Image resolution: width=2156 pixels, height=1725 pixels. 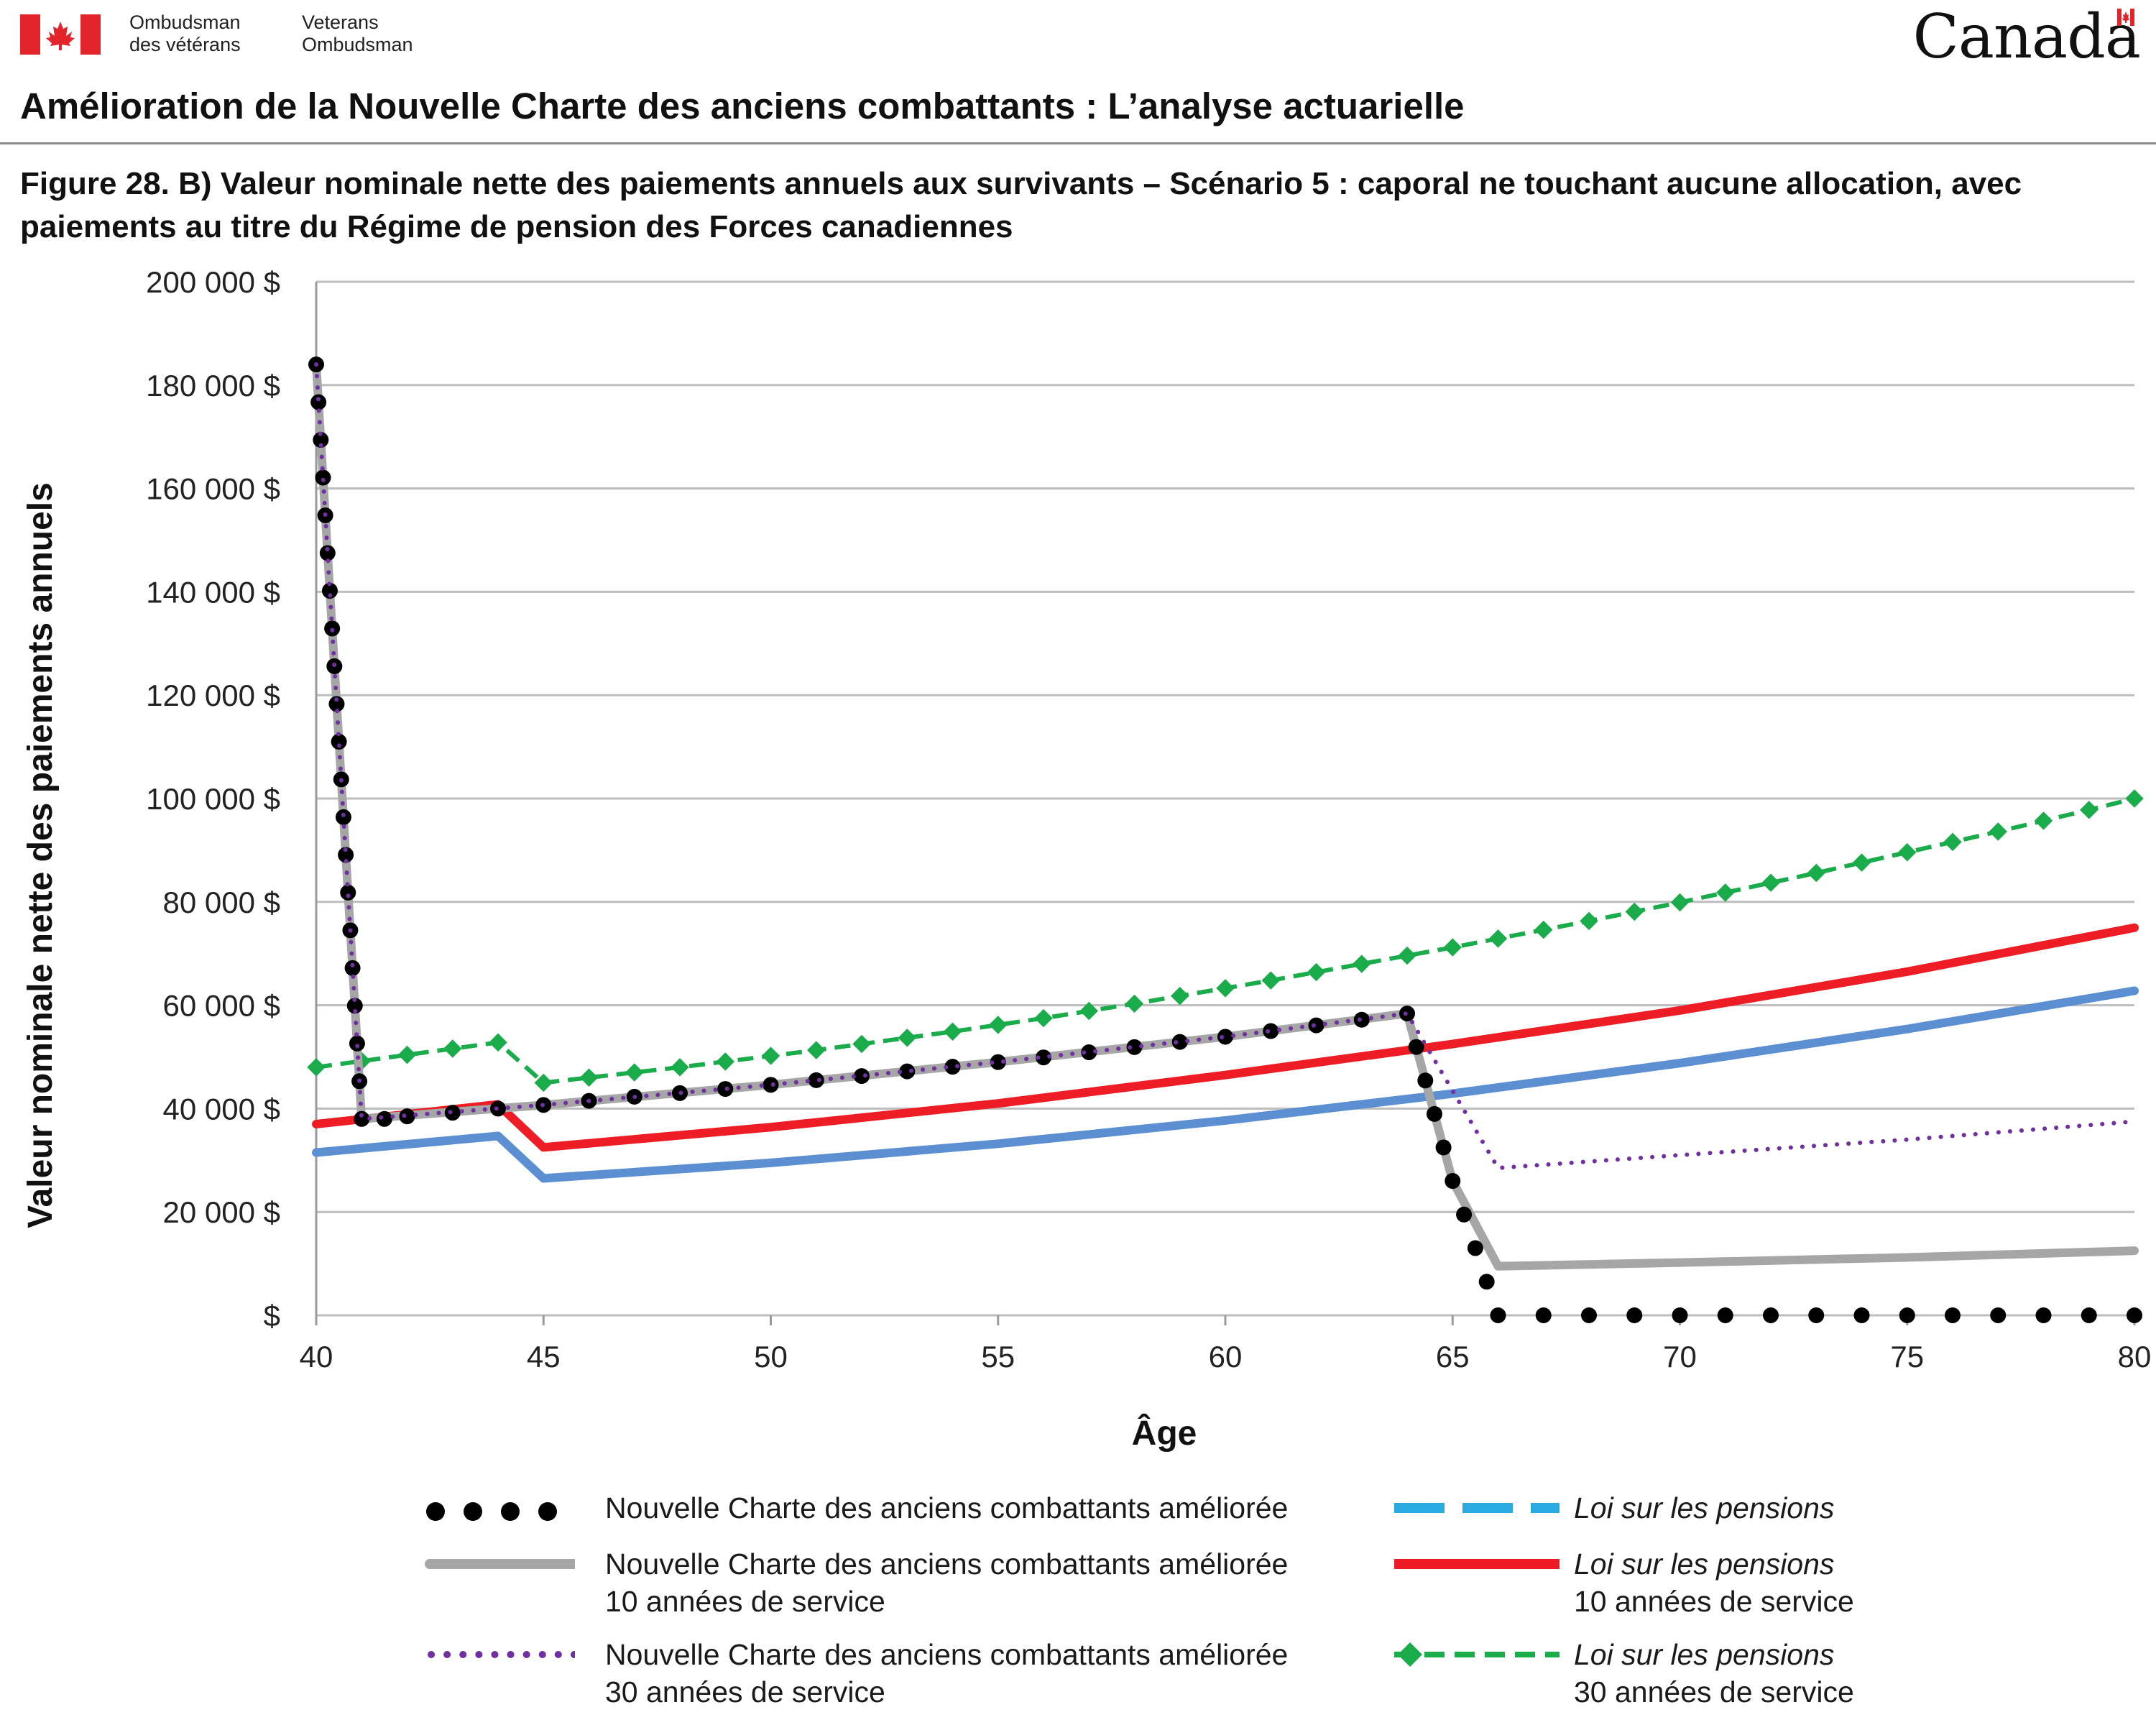 What do you see at coordinates (213, 282) in the screenshot?
I see `y-tick-label: 200 000 $` at bounding box center [213, 282].